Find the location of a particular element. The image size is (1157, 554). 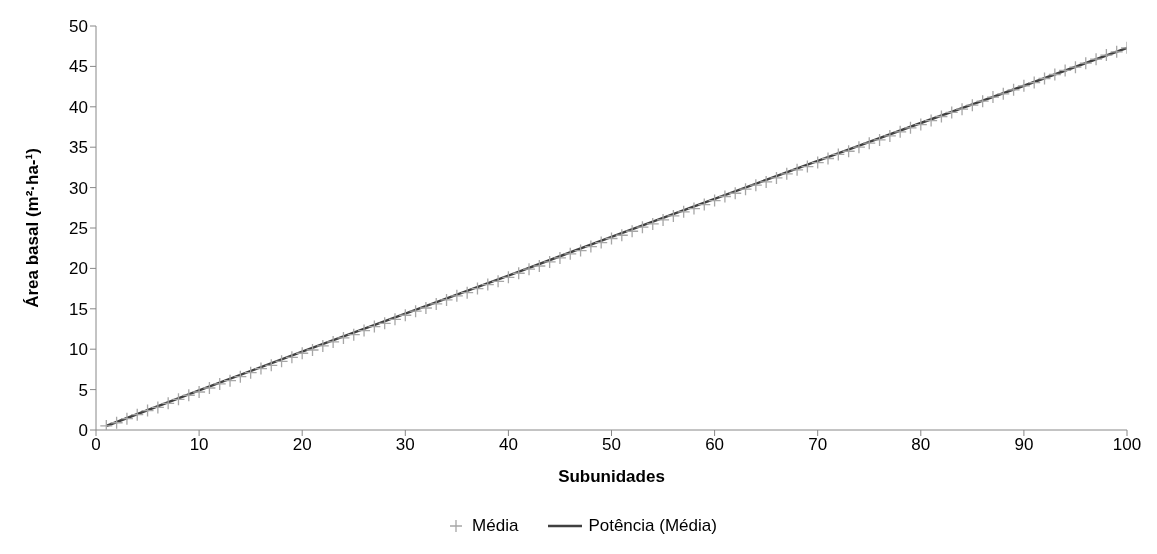

y-tick-label: 50 is located at coordinates (78, 27).